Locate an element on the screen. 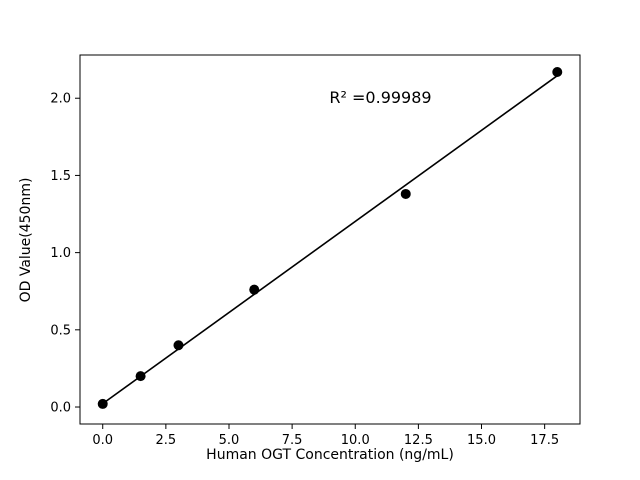 This screenshot has width=640, height=480. y-tick-label: 2.0 is located at coordinates (60, 99).